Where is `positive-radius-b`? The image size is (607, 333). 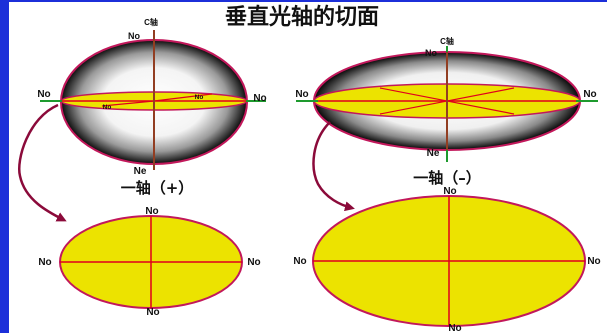 positive-radius-b is located at coordinates (128, 103).